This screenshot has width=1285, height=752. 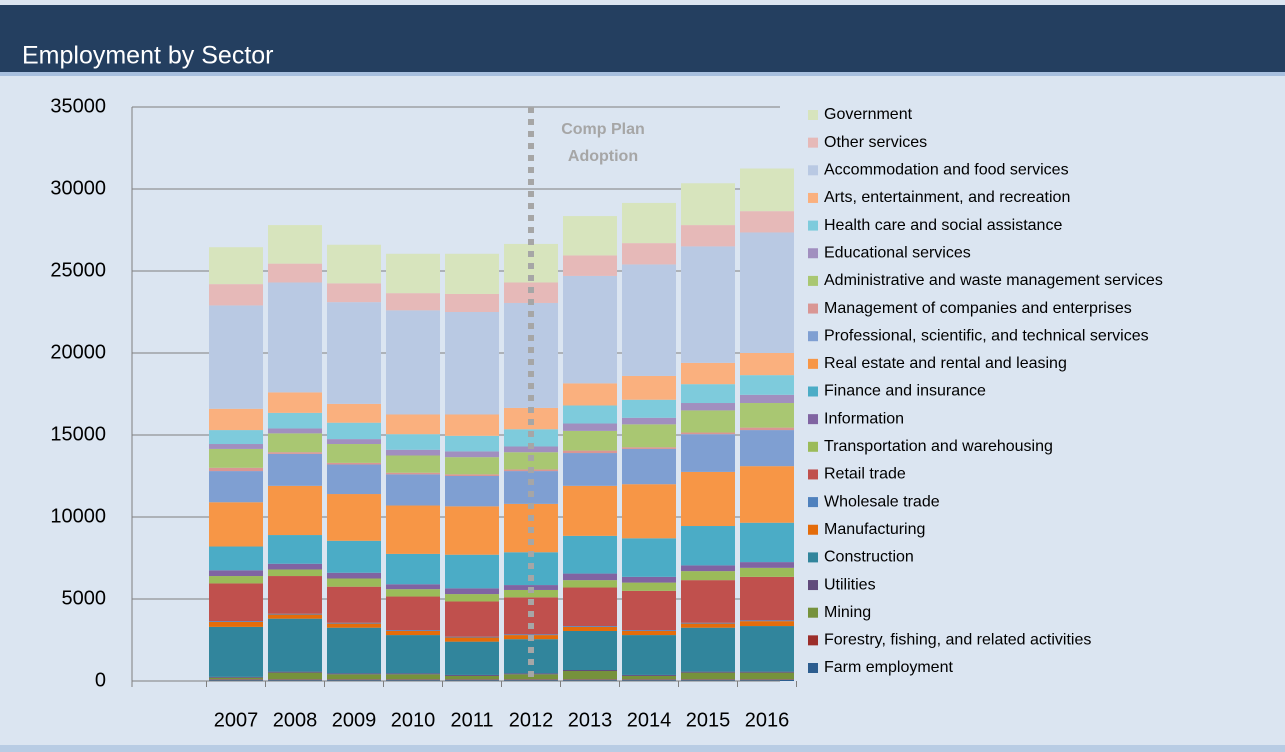 I want to click on legend-label: Finance and insurance, so click(x=905, y=391).